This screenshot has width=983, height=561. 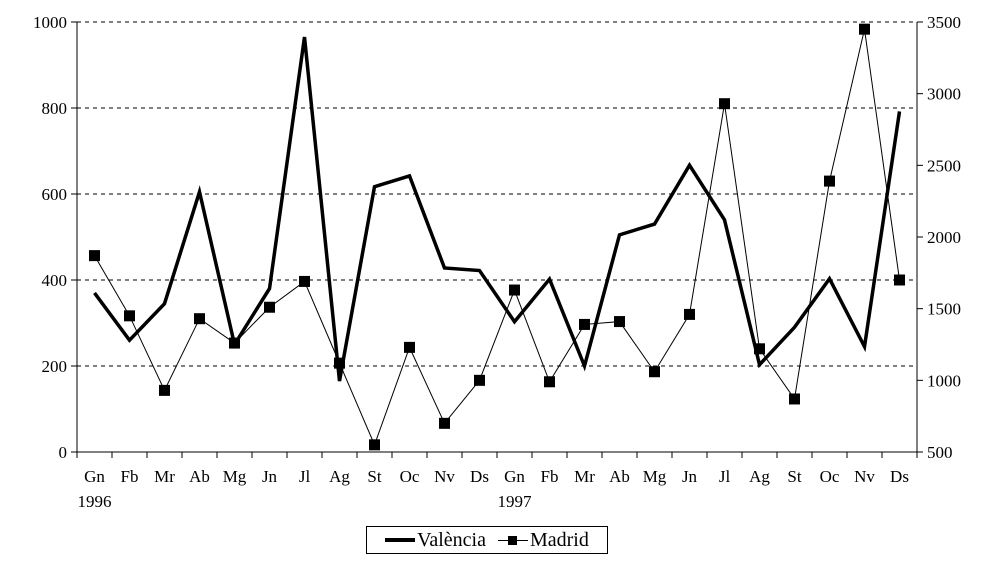 What do you see at coordinates (944, 237) in the screenshot?
I see `right-axis-tick-label: 2000` at bounding box center [944, 237].